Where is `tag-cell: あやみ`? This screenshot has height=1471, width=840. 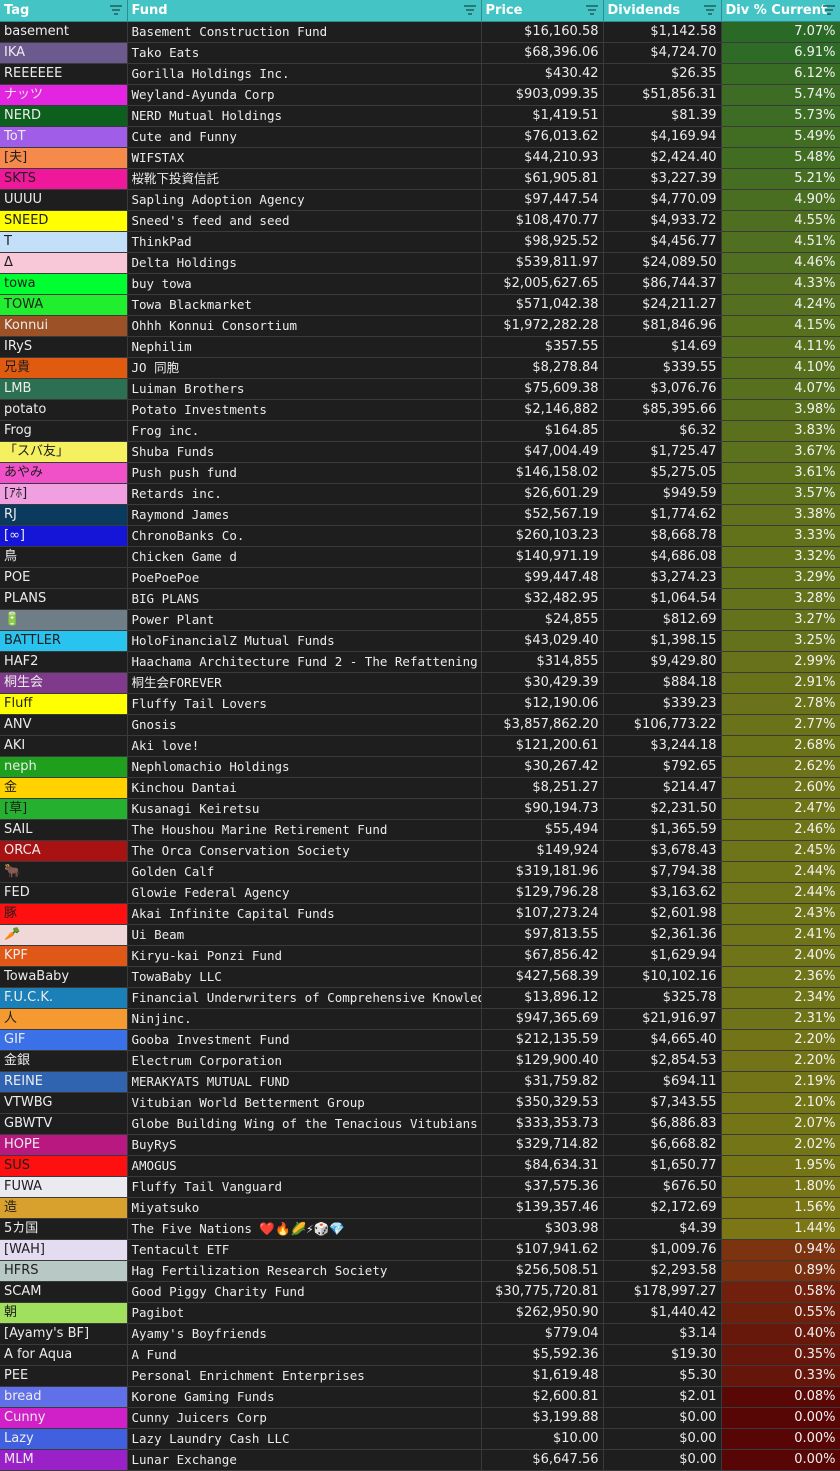 tag-cell: あやみ is located at coordinates (64, 473).